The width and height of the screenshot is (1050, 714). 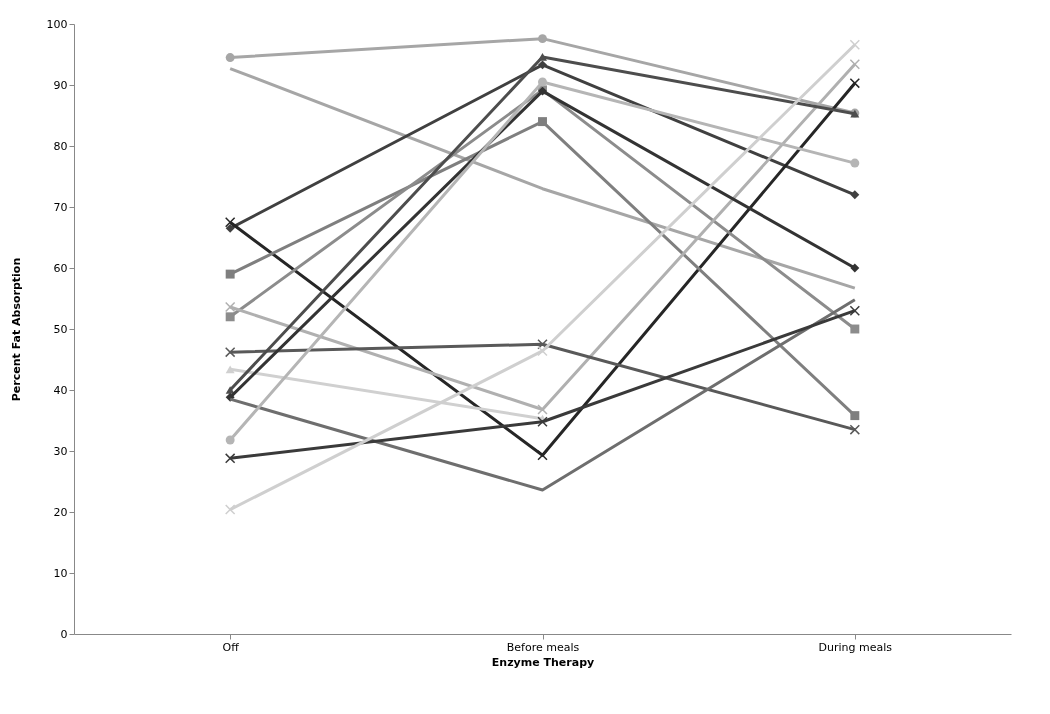 I want to click on y-tick-label: 20, so click(x=60, y=512).